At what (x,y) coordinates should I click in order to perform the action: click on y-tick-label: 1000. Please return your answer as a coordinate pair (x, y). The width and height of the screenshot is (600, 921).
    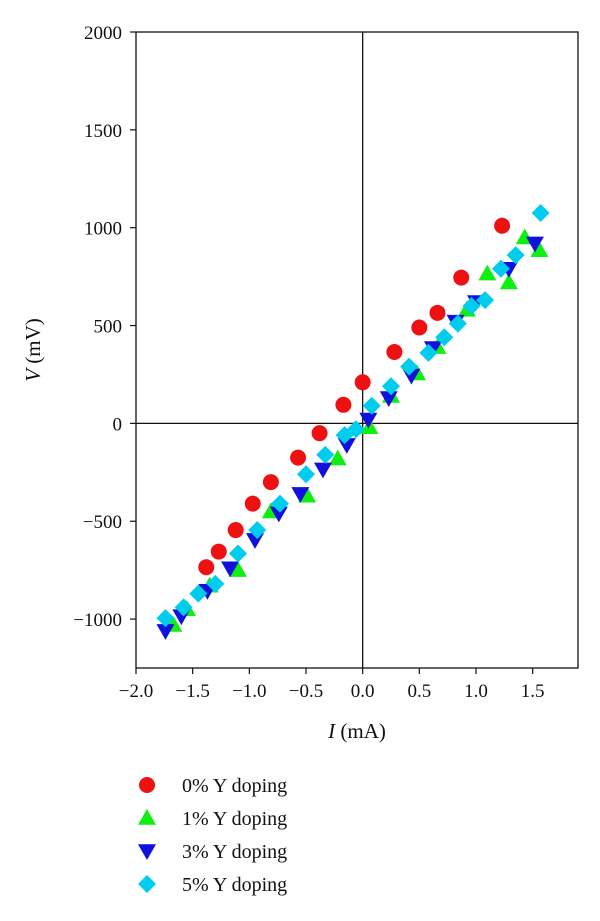
    Looking at the image, I should click on (103, 229).